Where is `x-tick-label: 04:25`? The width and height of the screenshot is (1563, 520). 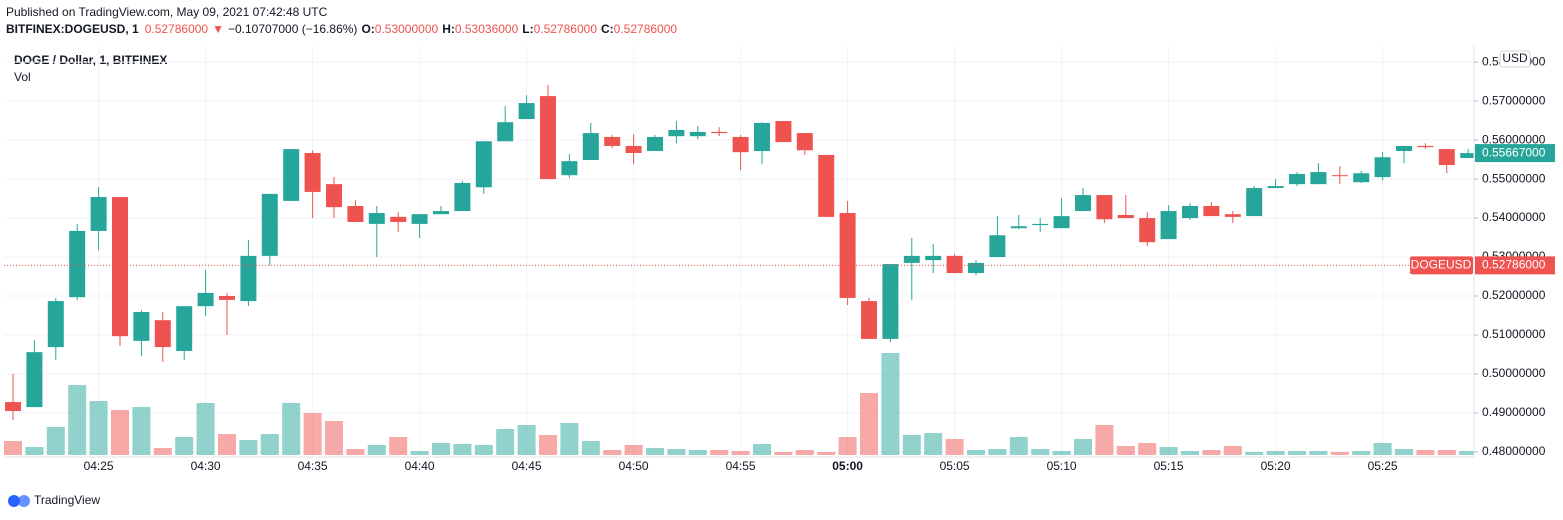 x-tick-label: 04:25 is located at coordinates (99, 466).